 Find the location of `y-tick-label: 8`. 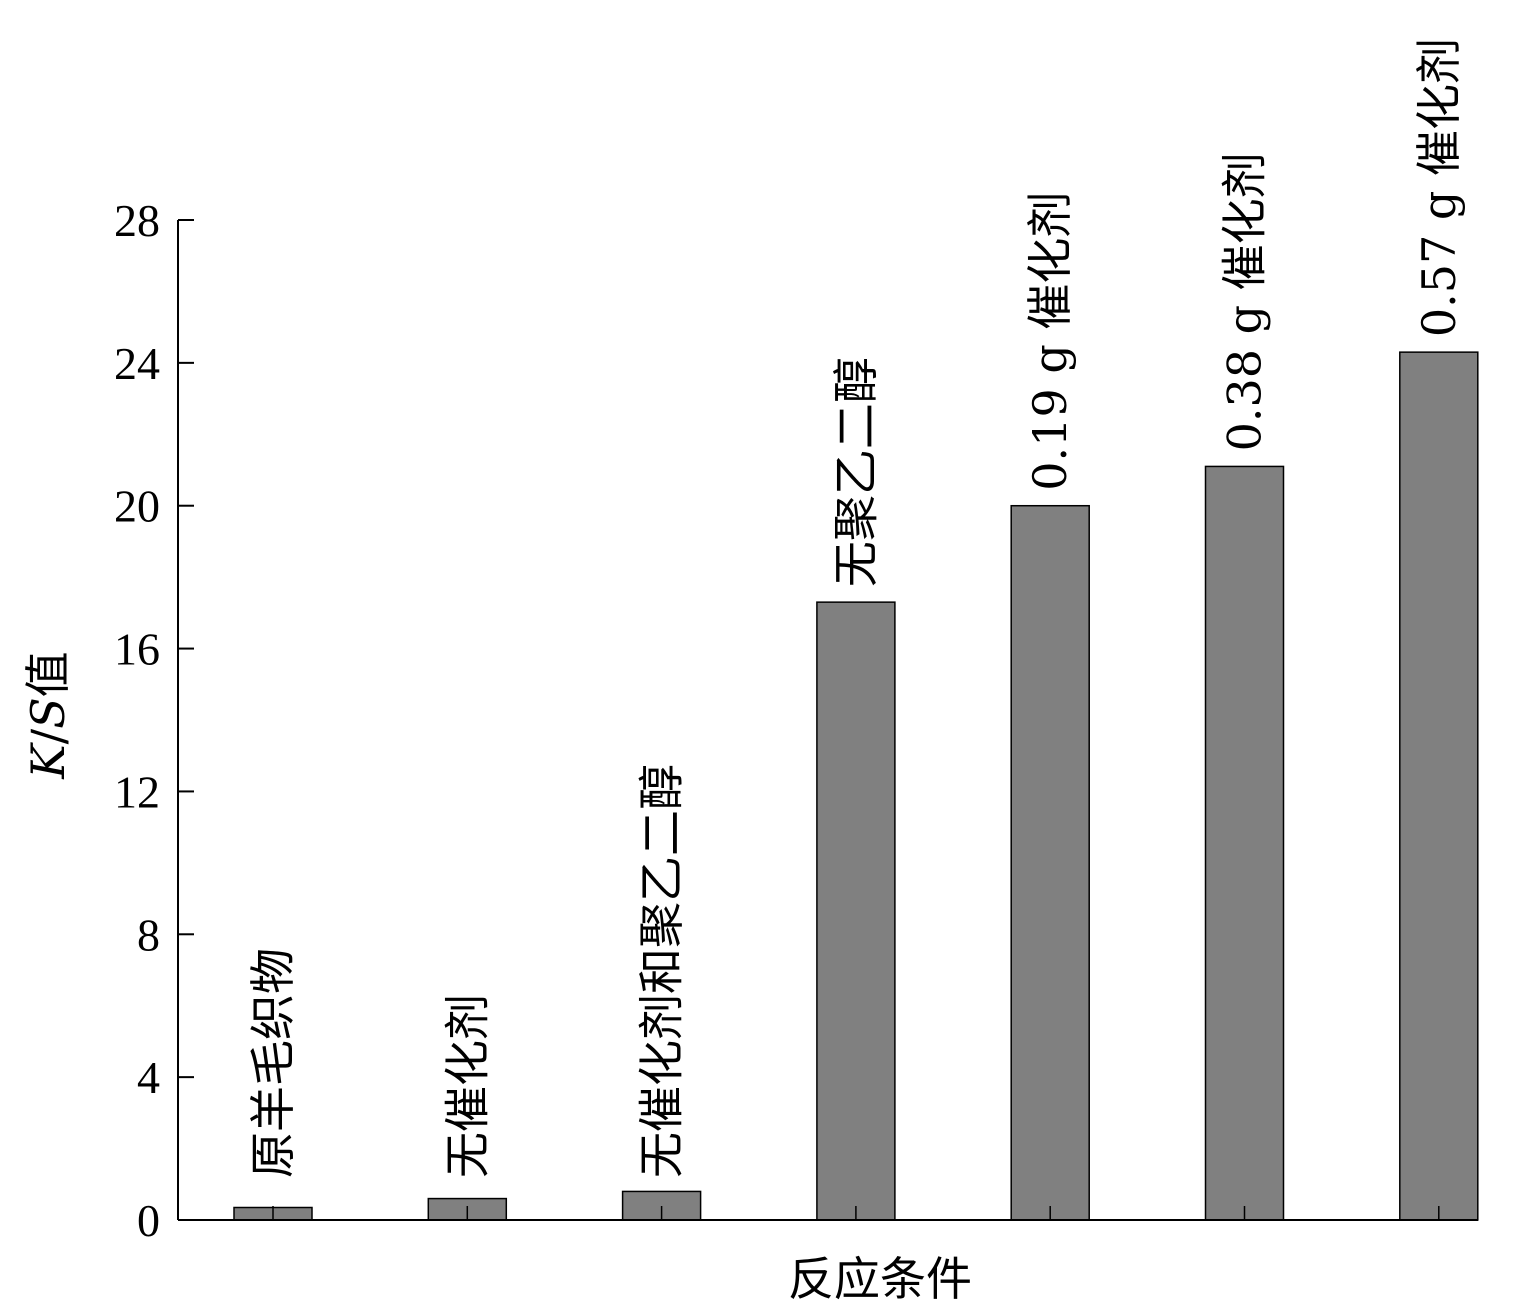

y-tick-label: 8 is located at coordinates (148, 934).